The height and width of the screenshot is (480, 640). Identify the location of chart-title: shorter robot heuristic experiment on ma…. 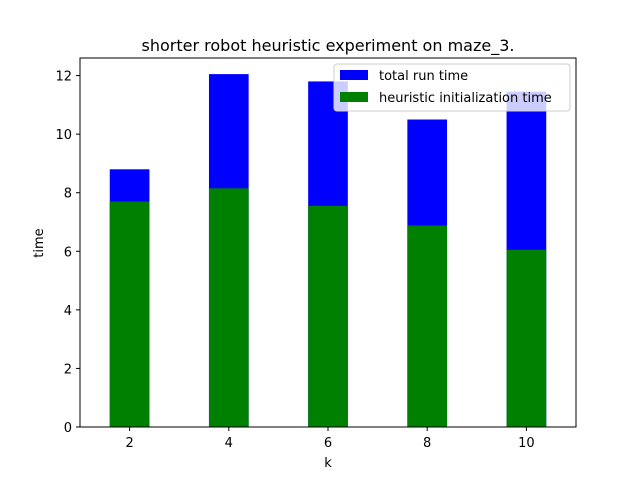
(328, 46).